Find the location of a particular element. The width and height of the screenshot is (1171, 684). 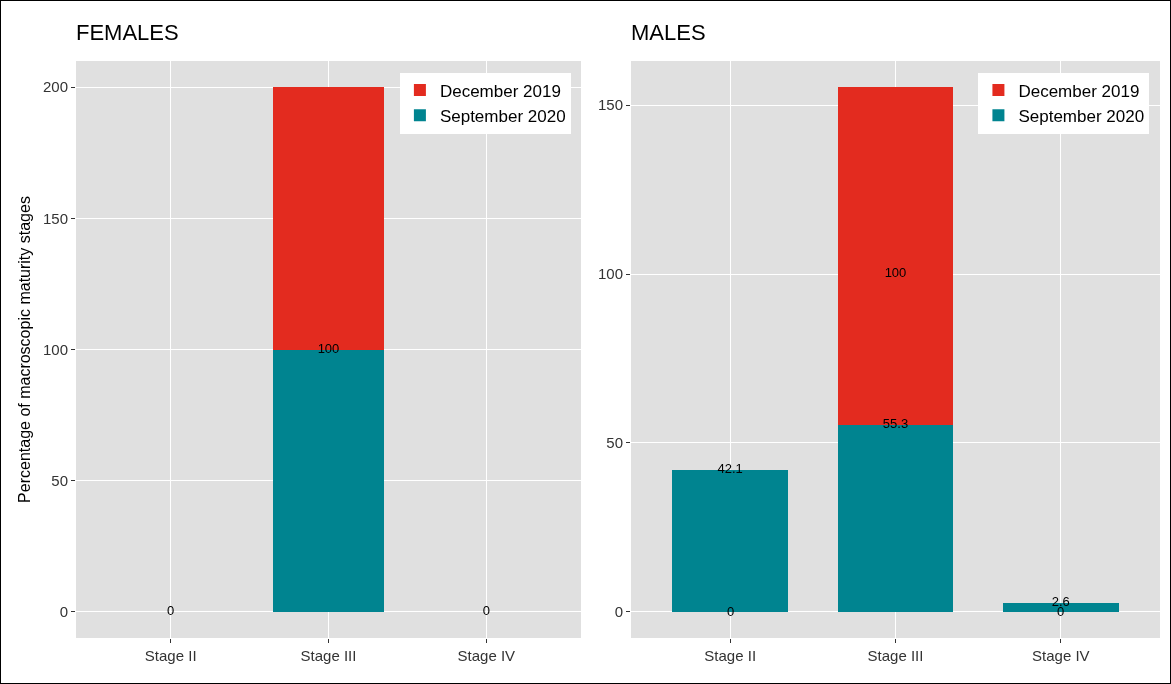

annotation: 0 is located at coordinates (731, 611).